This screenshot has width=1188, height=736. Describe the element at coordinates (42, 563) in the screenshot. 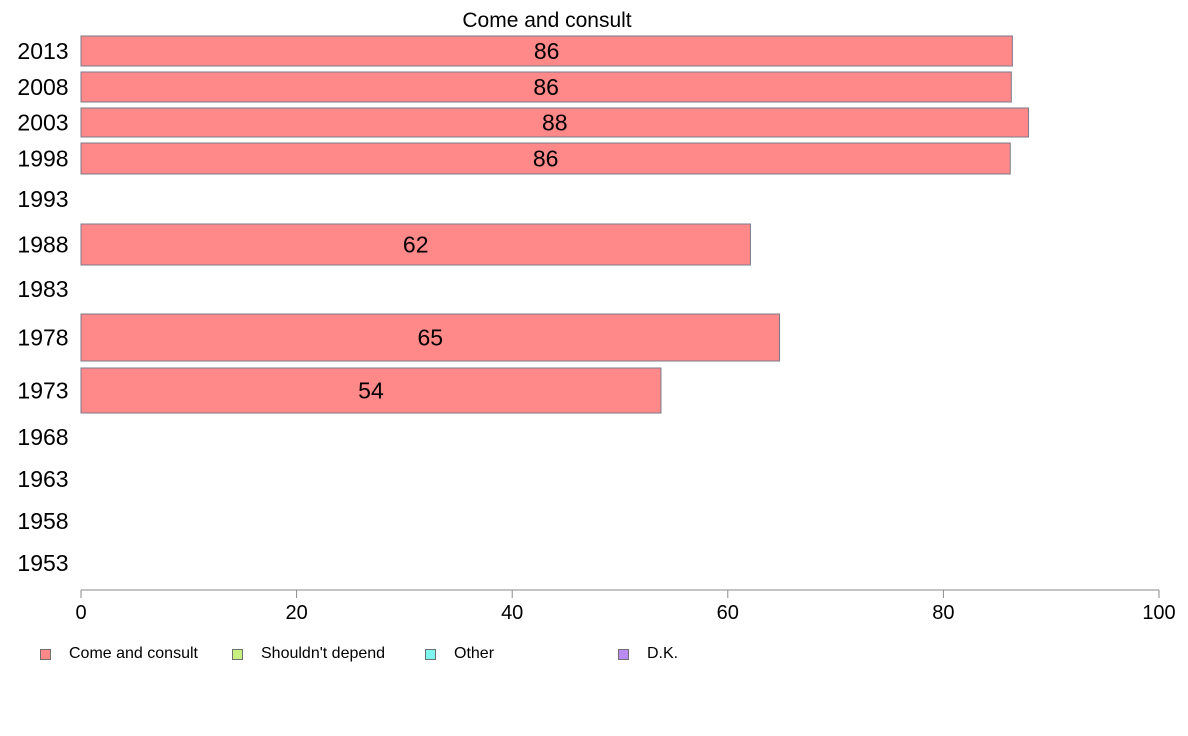

I see `y-tick-label: 1953` at that location.